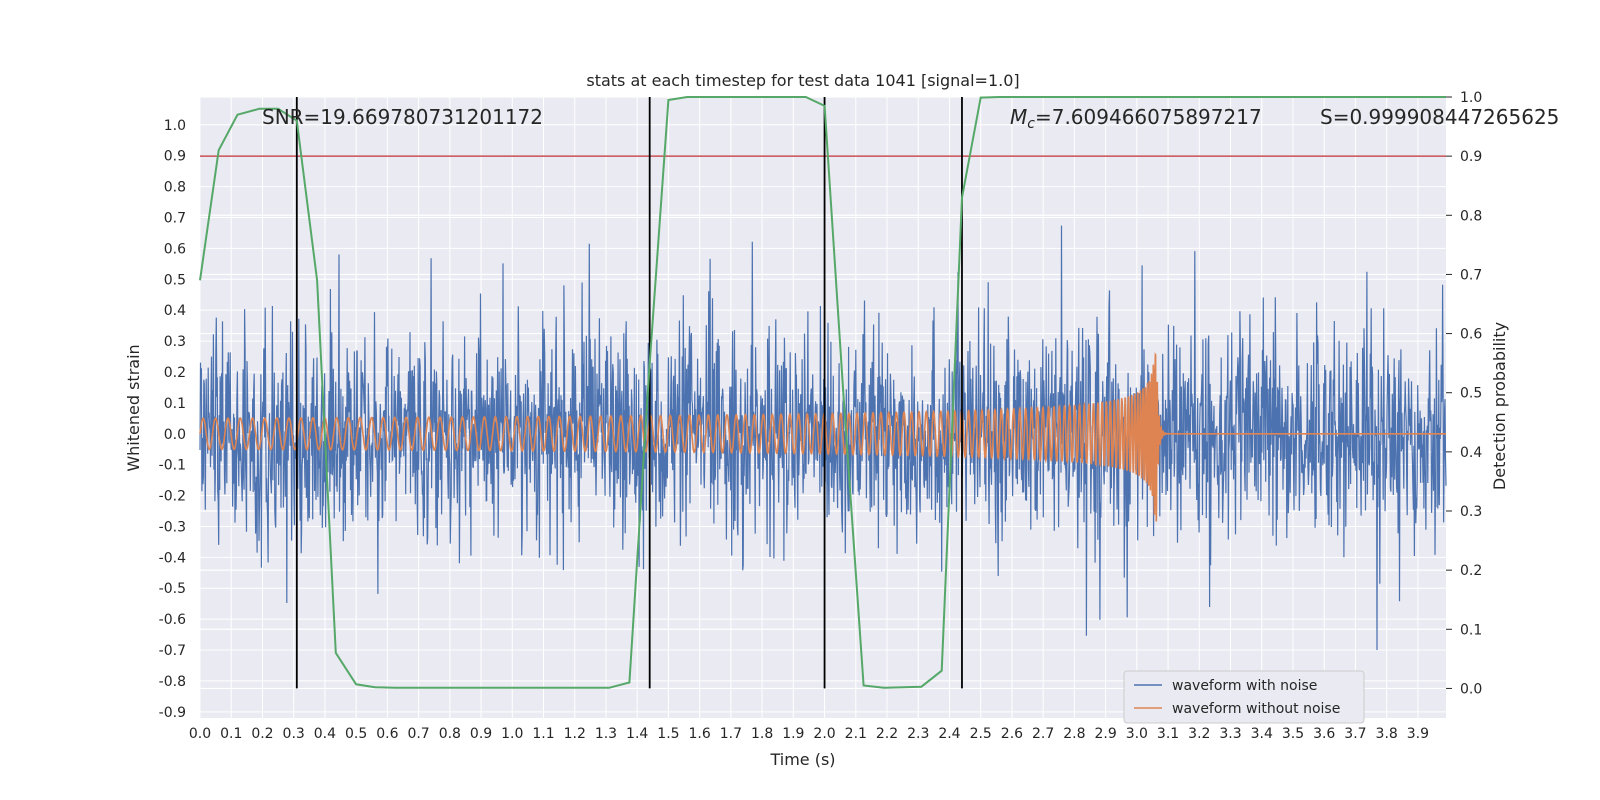 The image size is (1600, 800). Describe the element at coordinates (172, 558) in the screenshot. I see `y-tick-label: -0.4` at that location.